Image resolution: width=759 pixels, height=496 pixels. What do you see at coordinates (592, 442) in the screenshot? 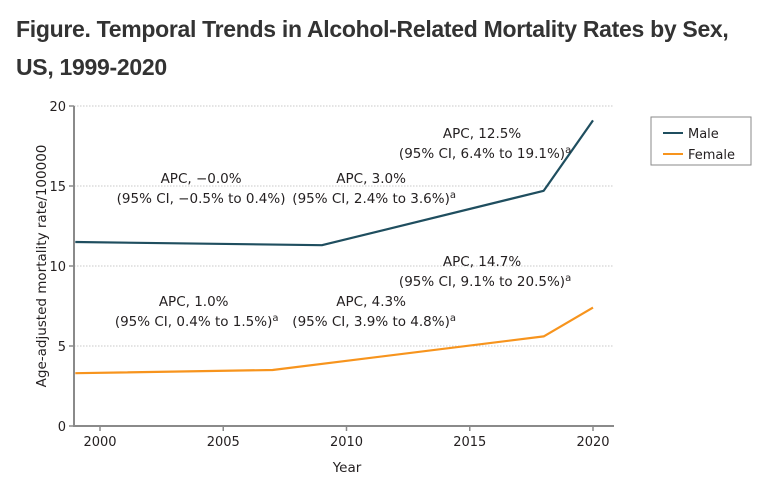
I see `x-tick-label: 2020` at bounding box center [592, 442].